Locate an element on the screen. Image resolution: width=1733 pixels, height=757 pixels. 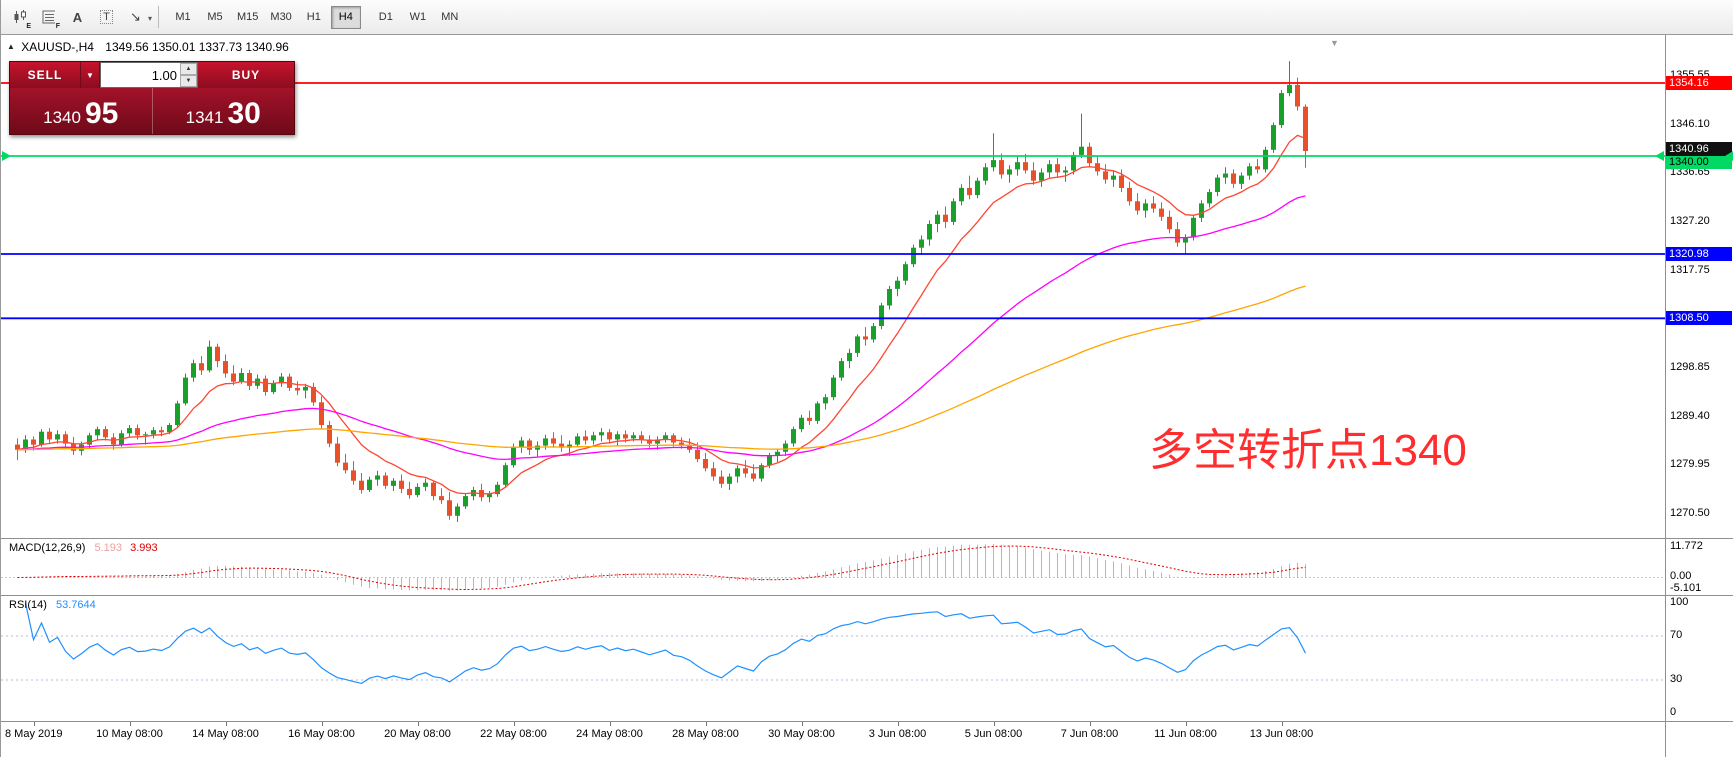
timeframe-h4-button: H4 is located at coordinates (345, 17).